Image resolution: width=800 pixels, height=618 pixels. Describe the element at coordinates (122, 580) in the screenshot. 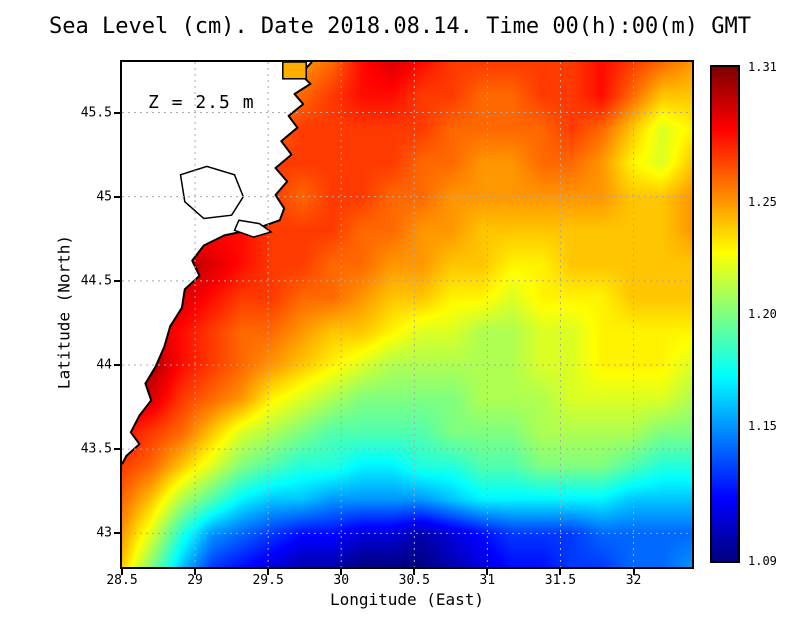

I see `x-tick-label: 28.5` at that location.